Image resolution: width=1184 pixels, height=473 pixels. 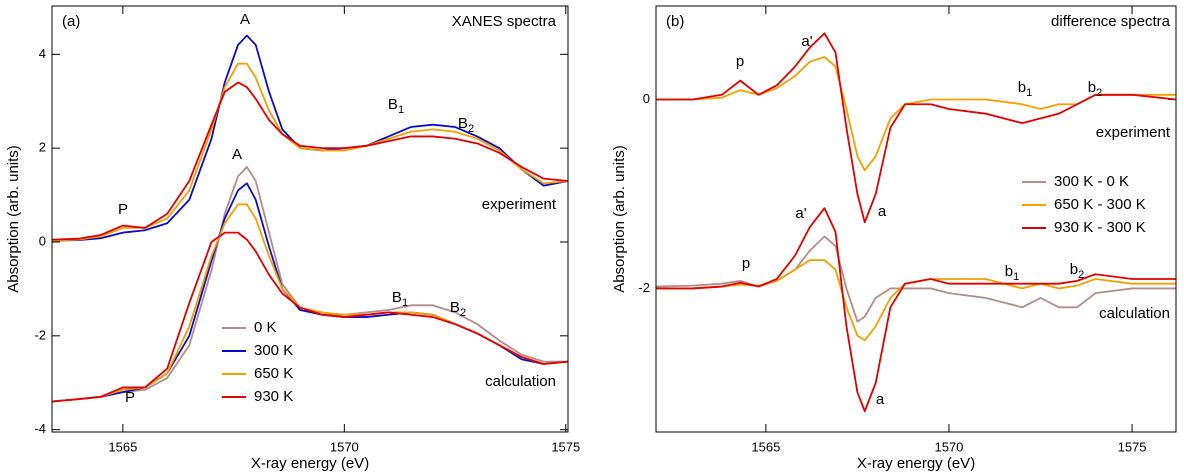 I want to click on annotation-text: (b), so click(x=675, y=21).